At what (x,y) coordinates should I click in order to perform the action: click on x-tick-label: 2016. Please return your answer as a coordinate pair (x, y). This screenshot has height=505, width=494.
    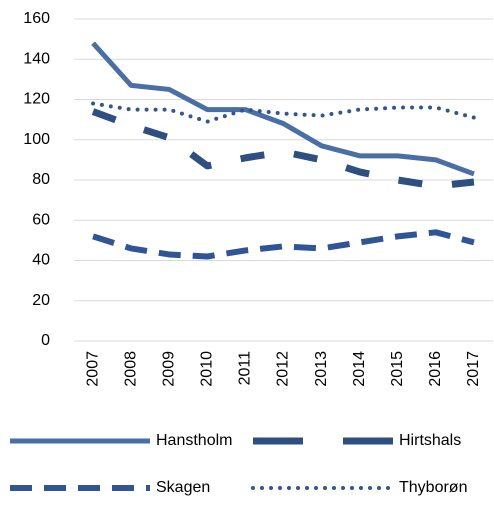
    Looking at the image, I should click on (435, 369).